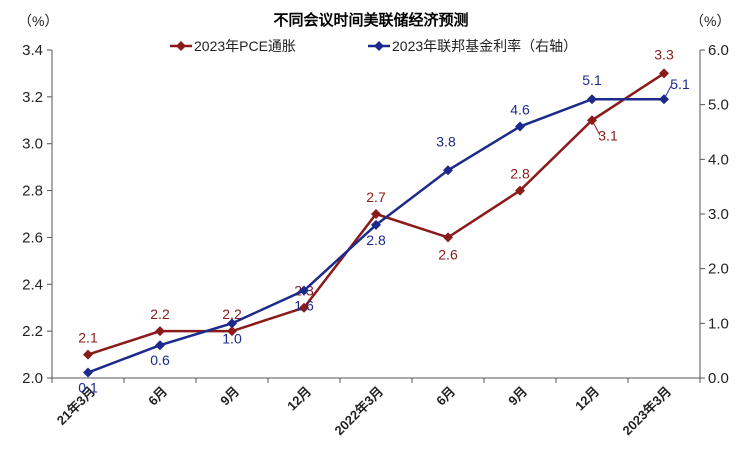 This screenshot has height=462, width=743. I want to click on data-label: 2.1, so click(88, 338).